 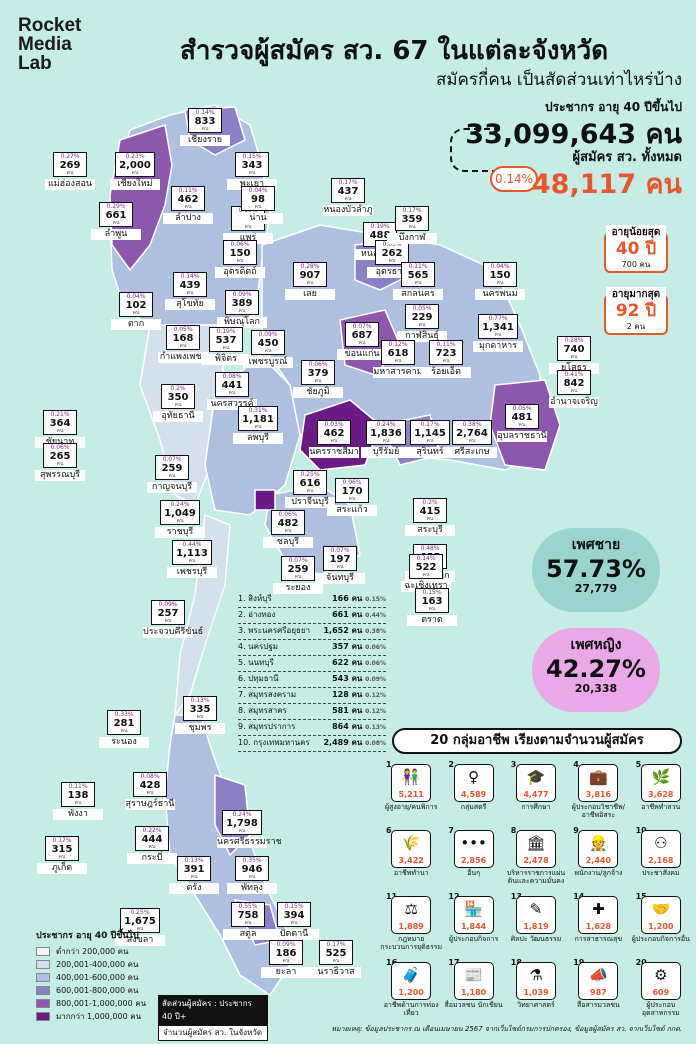 I want to click on central-list-pct: 0.06%, so click(x=375, y=663).